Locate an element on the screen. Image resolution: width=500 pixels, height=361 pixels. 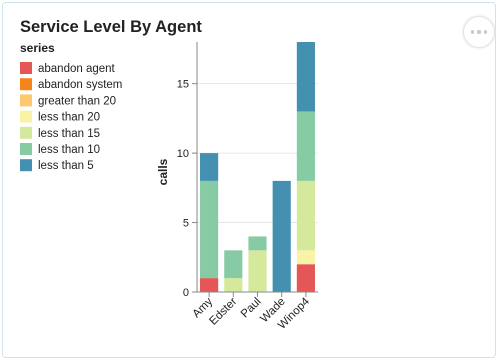
legend-item-label: less than 15 is located at coordinates (69, 134).